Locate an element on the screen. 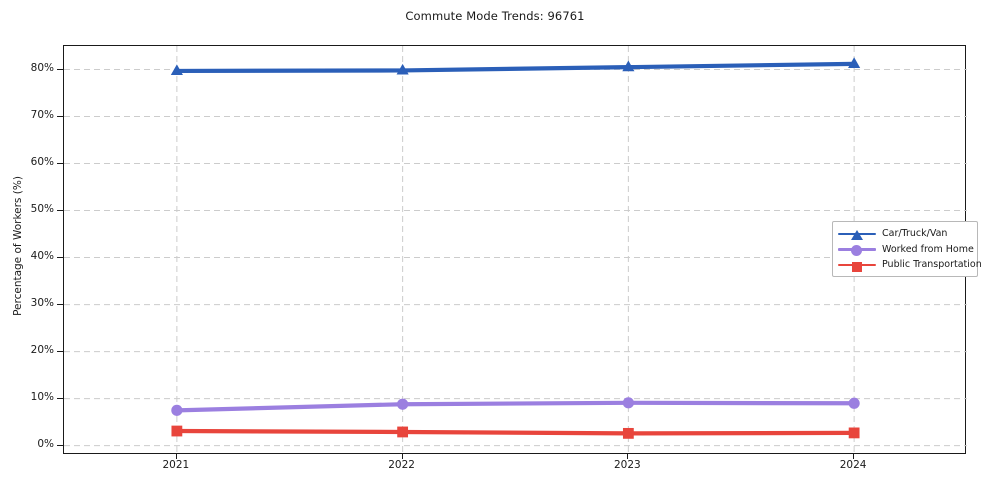 The image size is (990, 490). y-tick-label: 80% is located at coordinates (42, 67).